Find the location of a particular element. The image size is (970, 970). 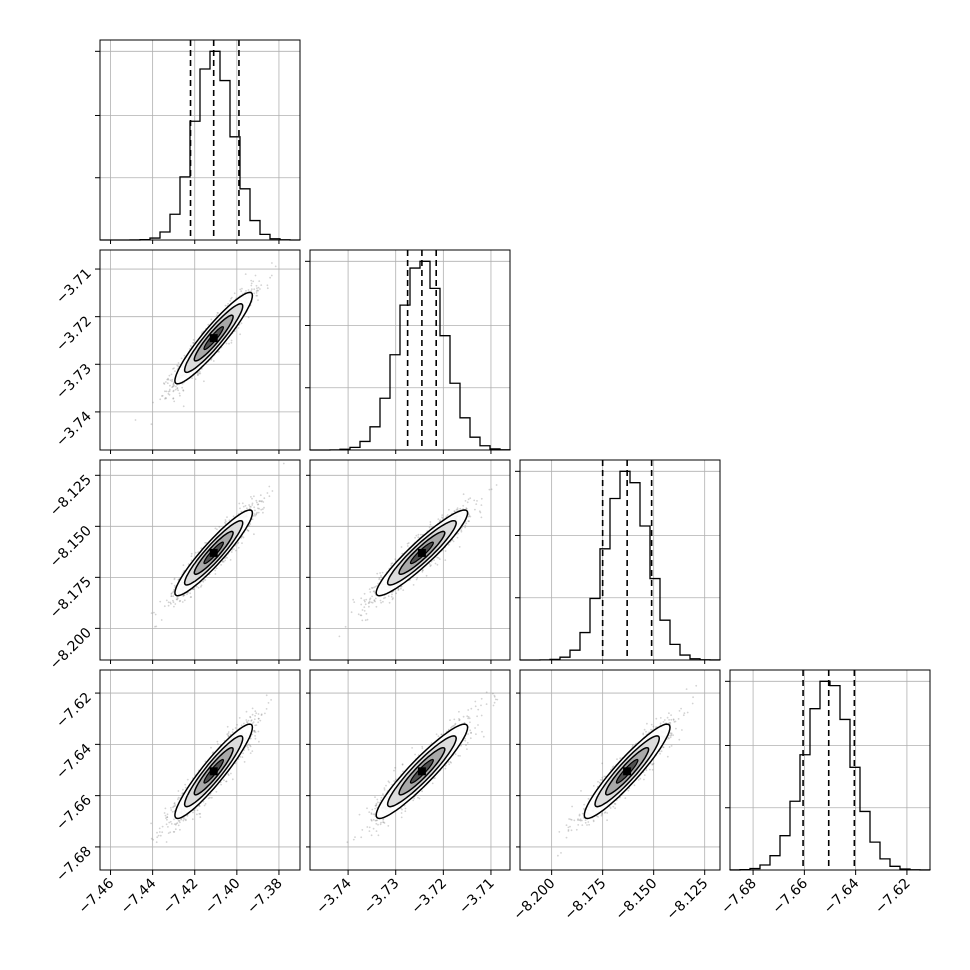

panel-frame is located at coordinates (410, 350).